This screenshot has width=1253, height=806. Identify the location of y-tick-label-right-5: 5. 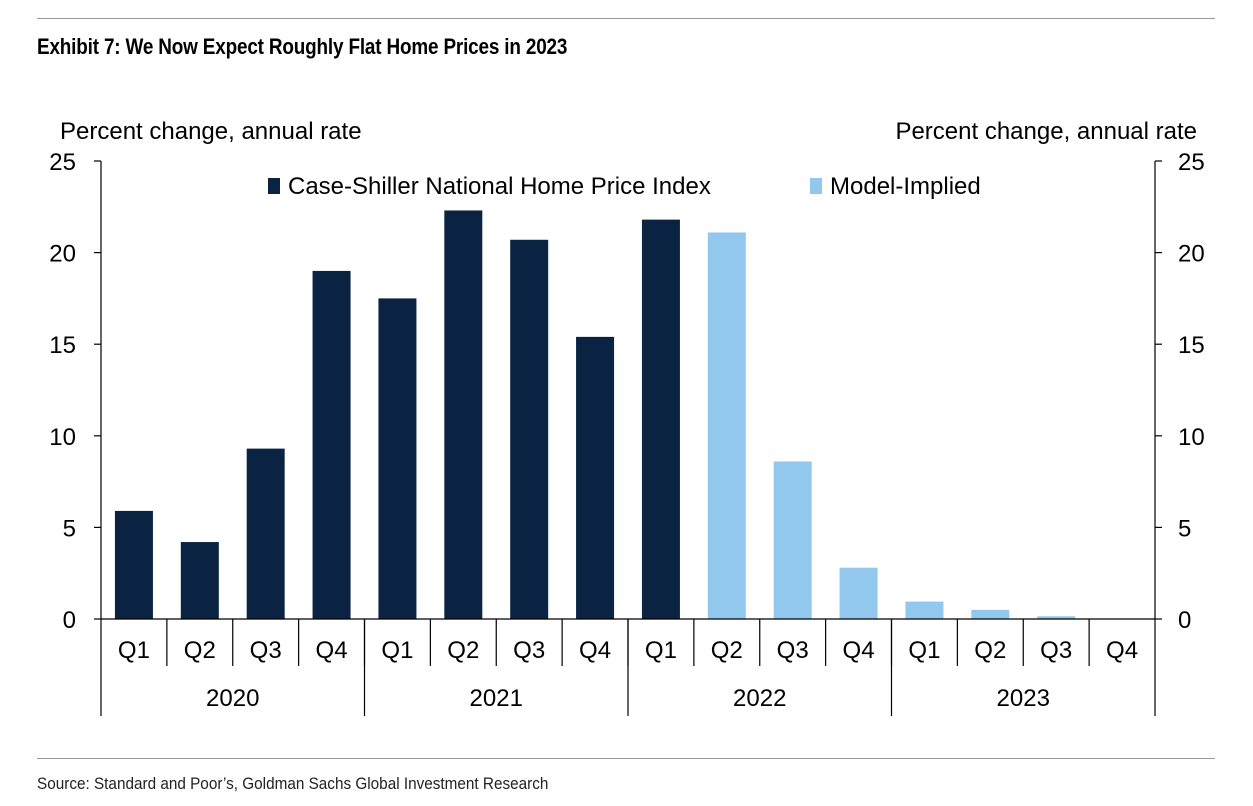
(1184, 528).